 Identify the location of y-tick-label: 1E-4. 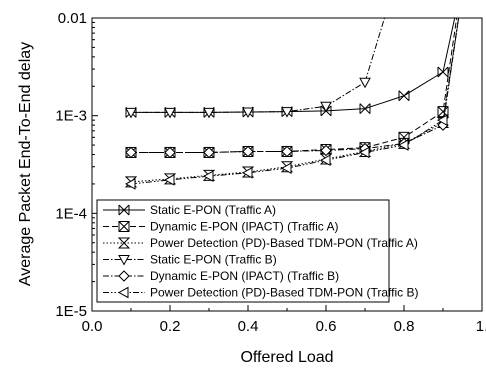
(71, 213).